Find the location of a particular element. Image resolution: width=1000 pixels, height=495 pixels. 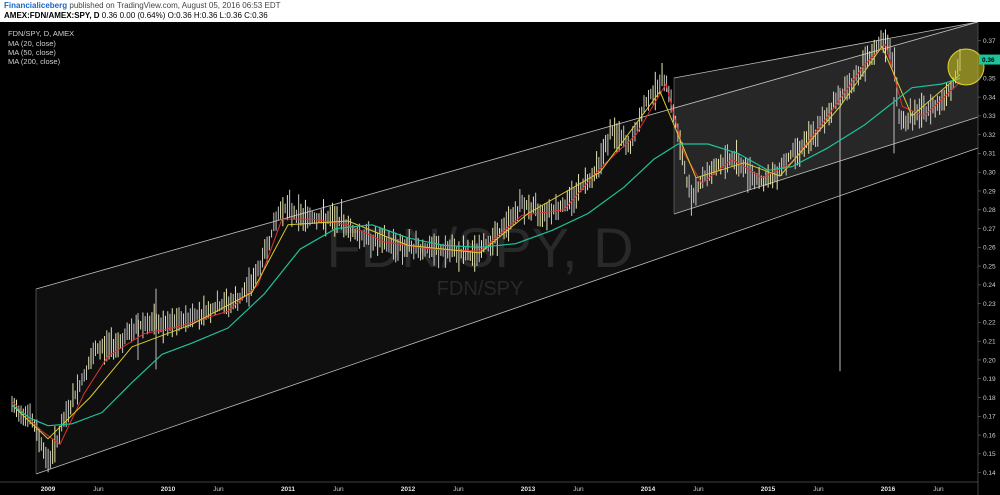

x-tick-year-label: 2014 is located at coordinates (648, 489).